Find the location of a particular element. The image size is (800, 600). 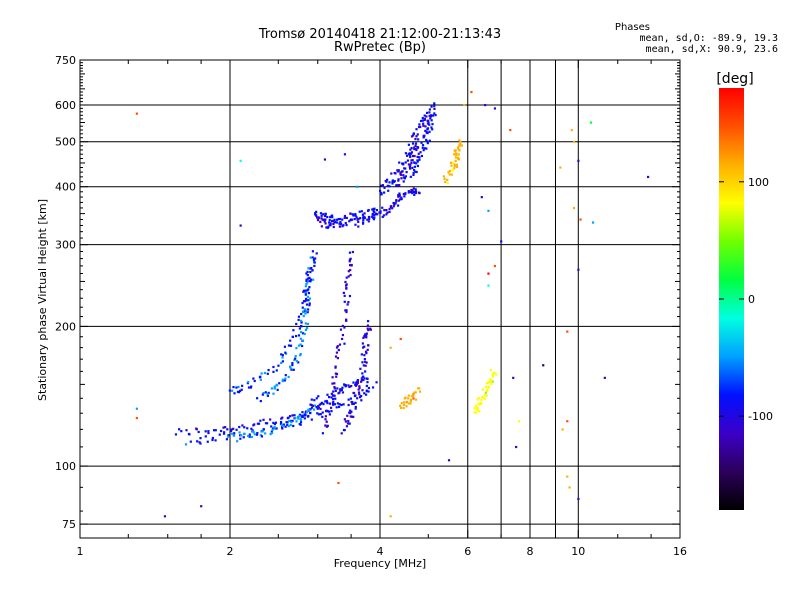

chart-title-line2: RwPretec (Bp) is located at coordinates (380, 47).